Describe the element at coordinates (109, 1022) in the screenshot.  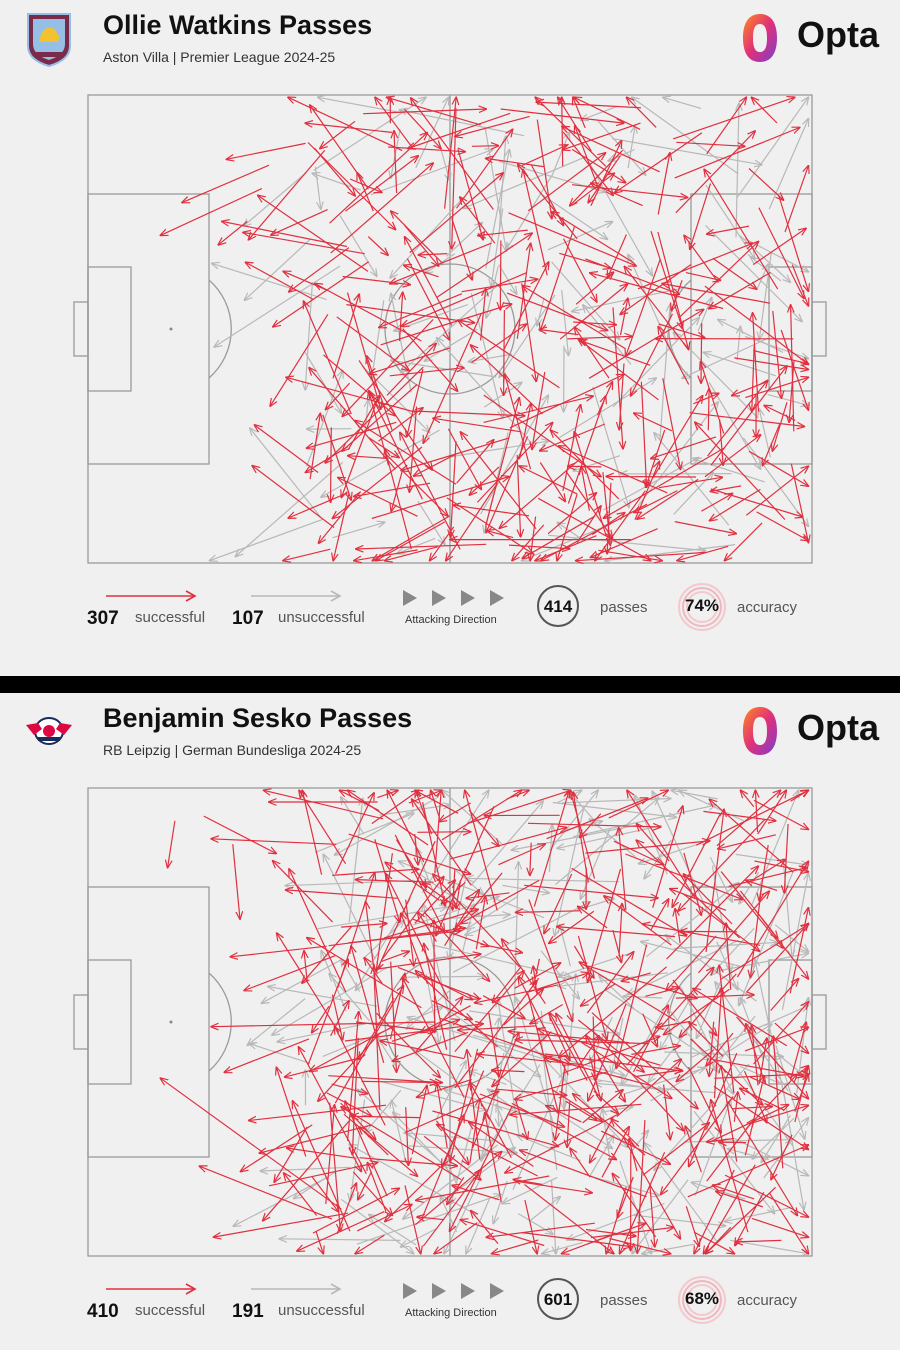
I see `left-six-yard-box` at that location.